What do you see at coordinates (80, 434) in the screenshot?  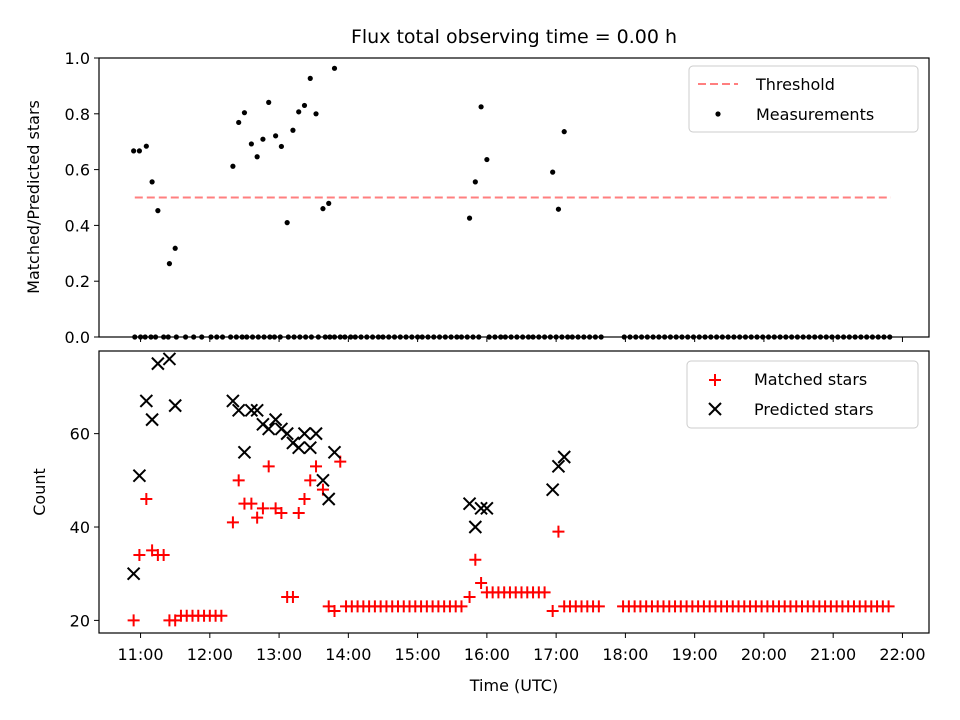 I see `count-y-tick-label: 60` at bounding box center [80, 434].